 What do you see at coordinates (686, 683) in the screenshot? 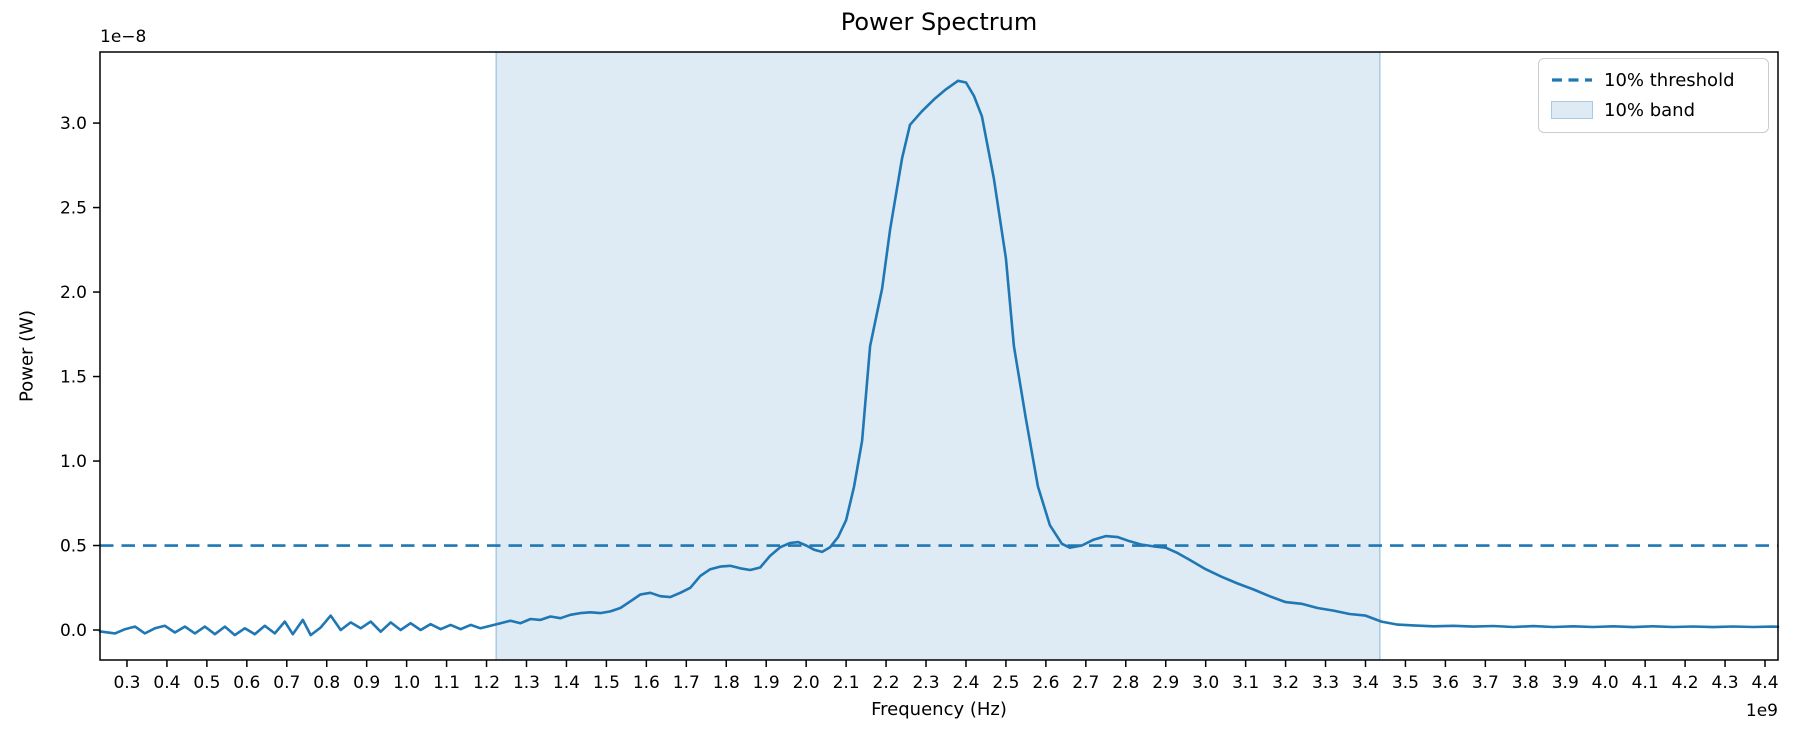
I see `x-tick-label: 1.7` at bounding box center [686, 683].